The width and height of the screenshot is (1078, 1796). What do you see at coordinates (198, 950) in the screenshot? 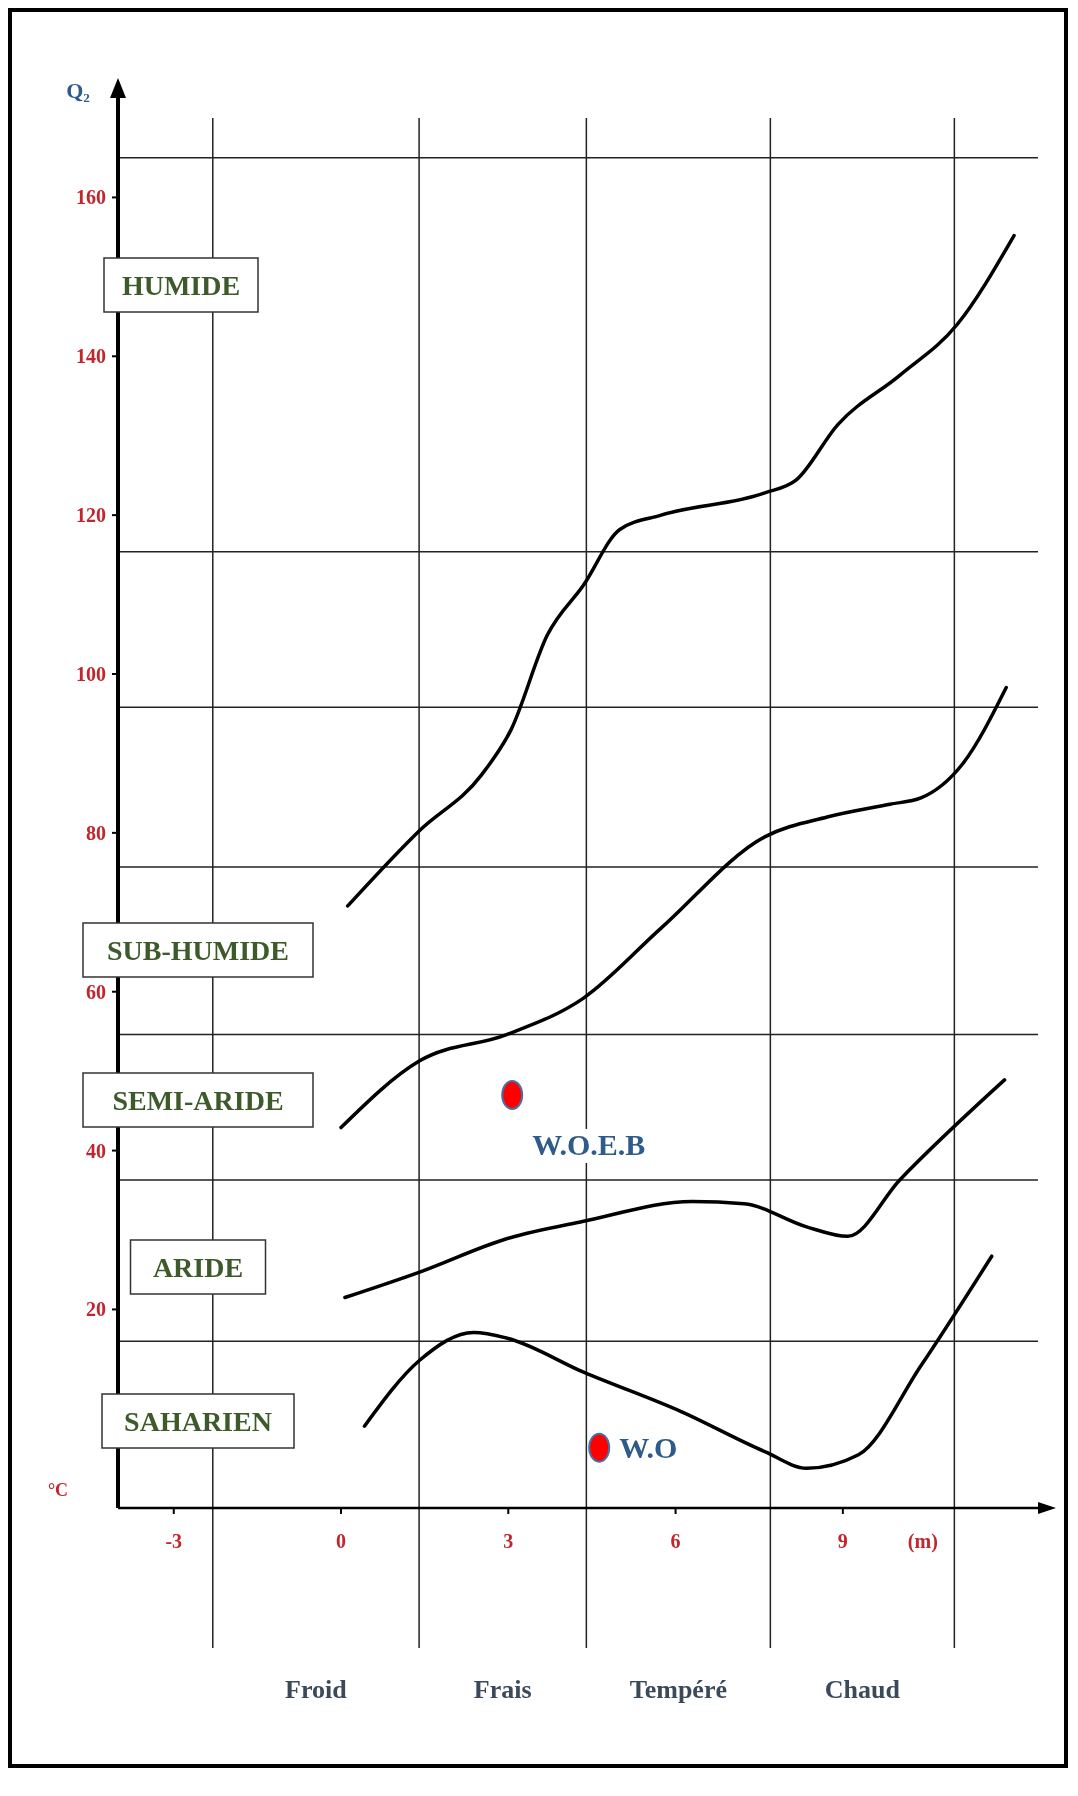
I see `annotation: SUB-HUMIDE` at bounding box center [198, 950].